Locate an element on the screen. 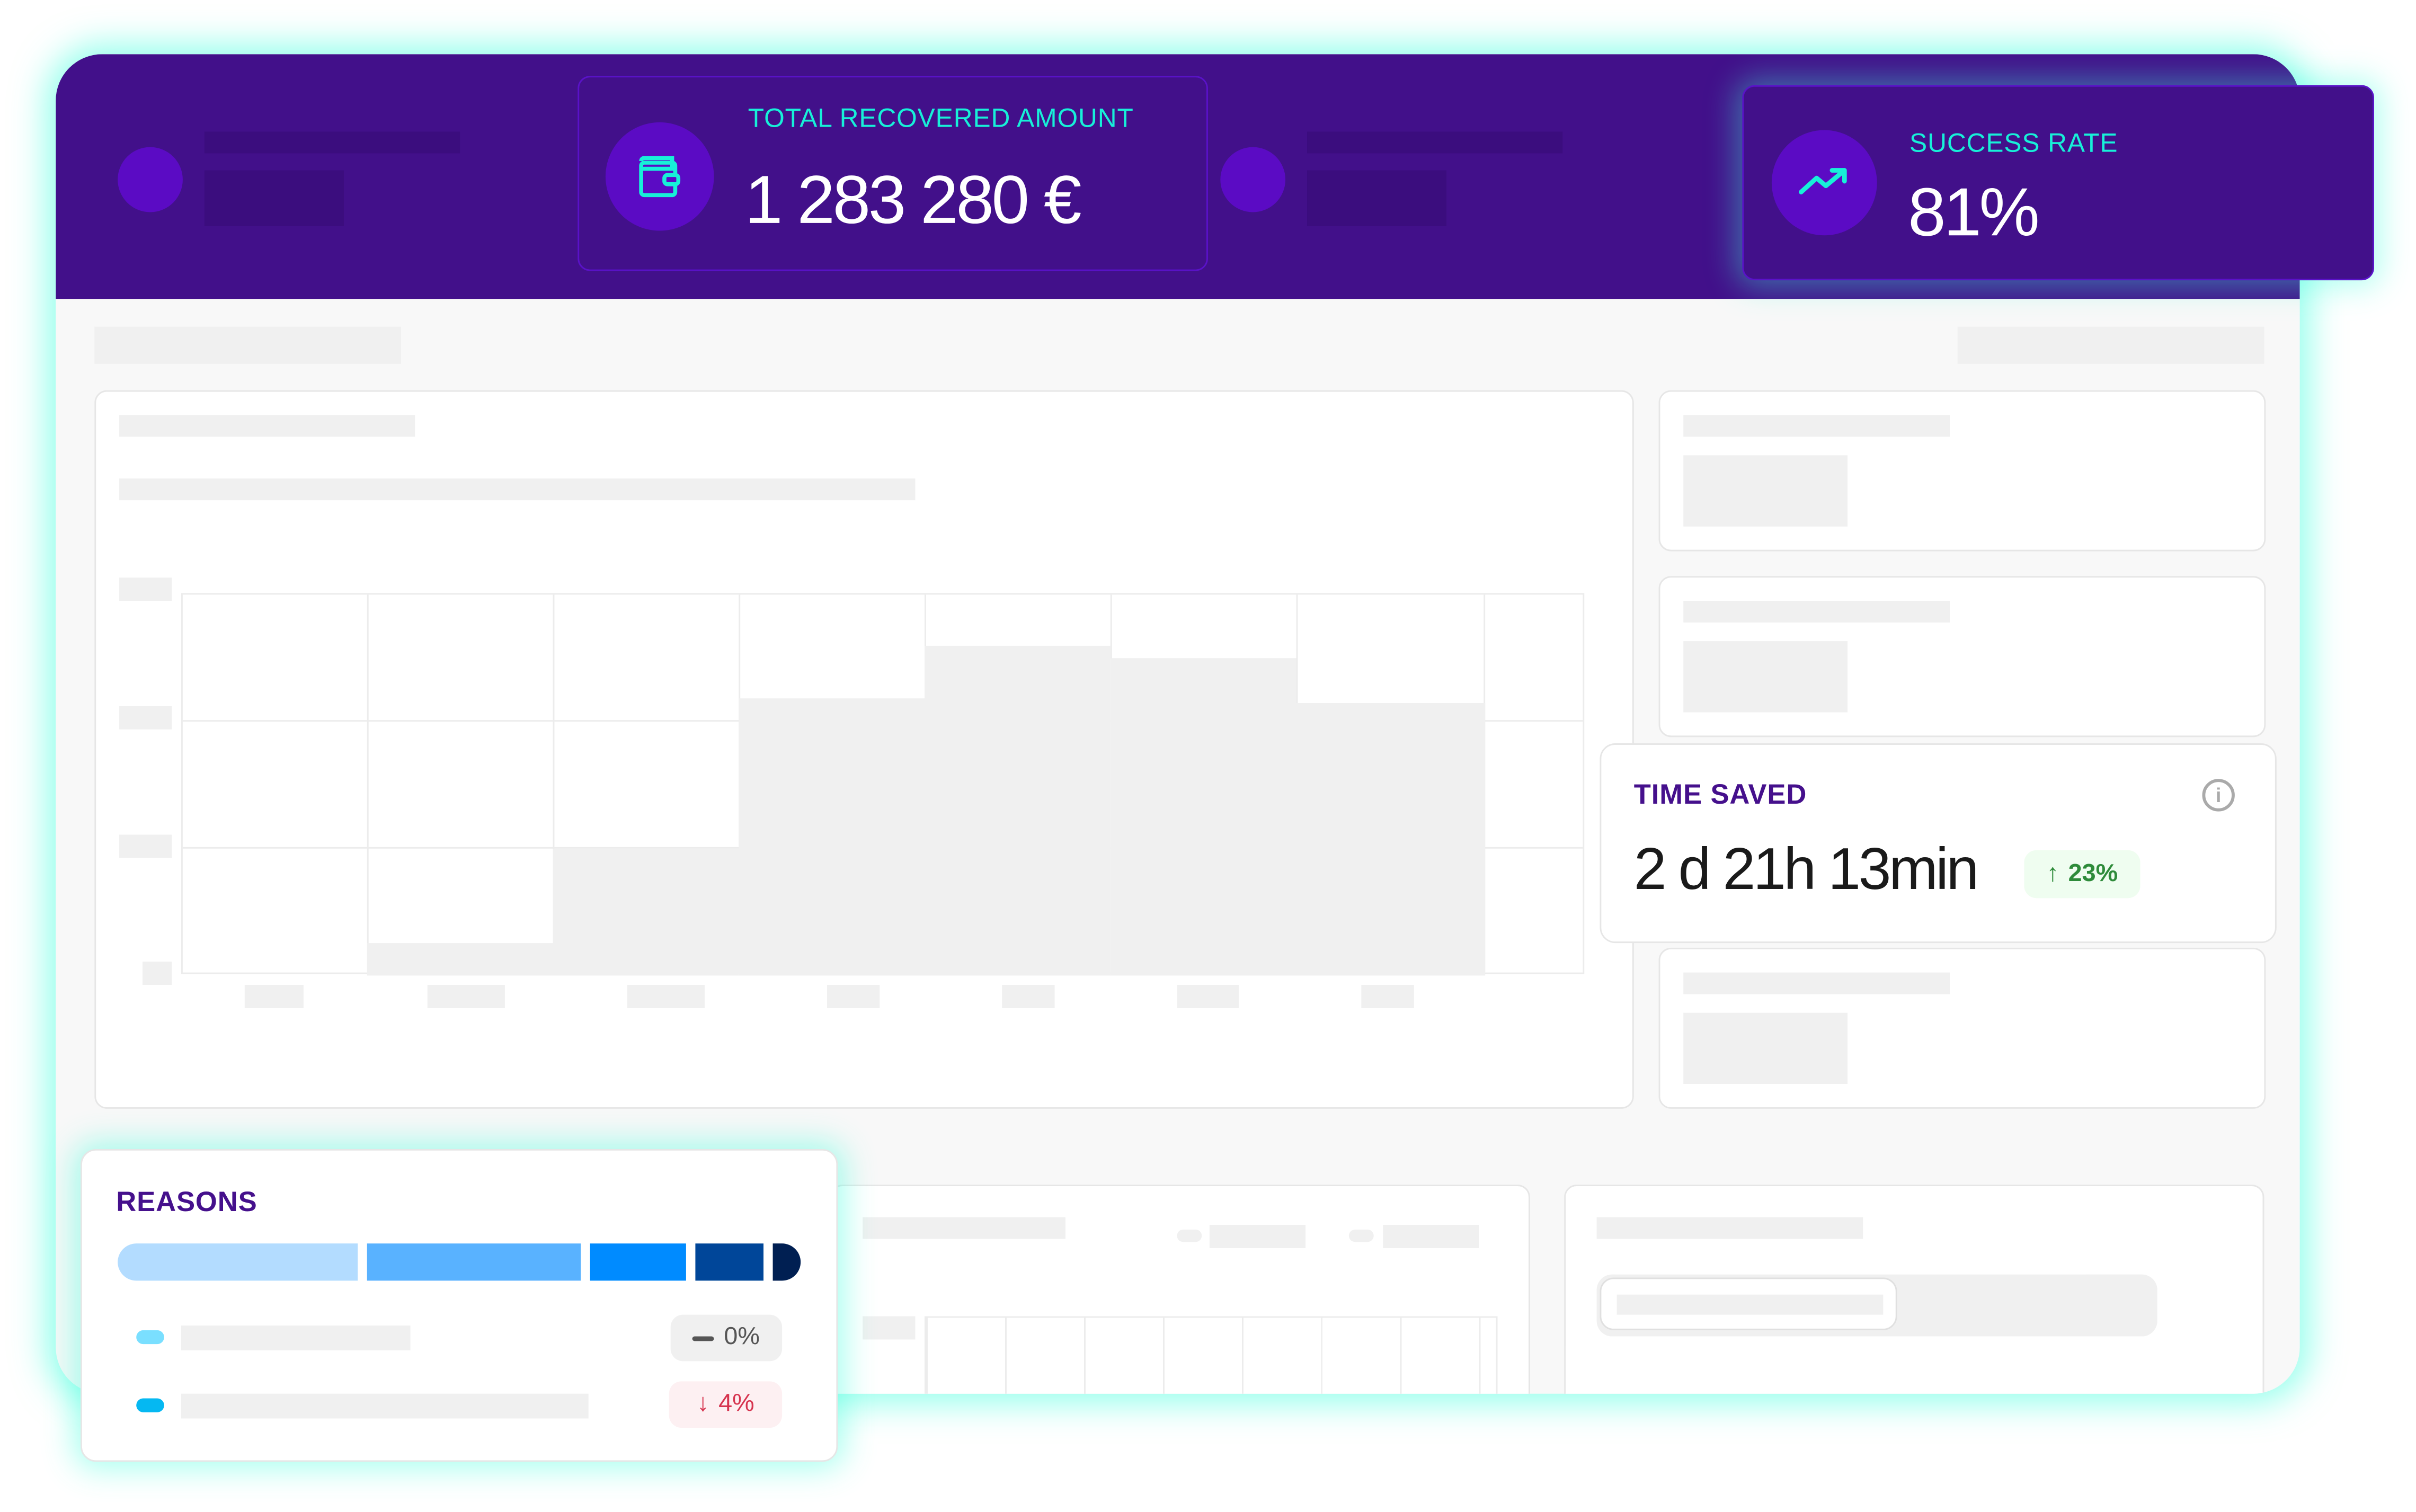 The height and width of the screenshot is (1512, 2416). time-saved-label: TIME SAVED is located at coordinates (1720, 794).